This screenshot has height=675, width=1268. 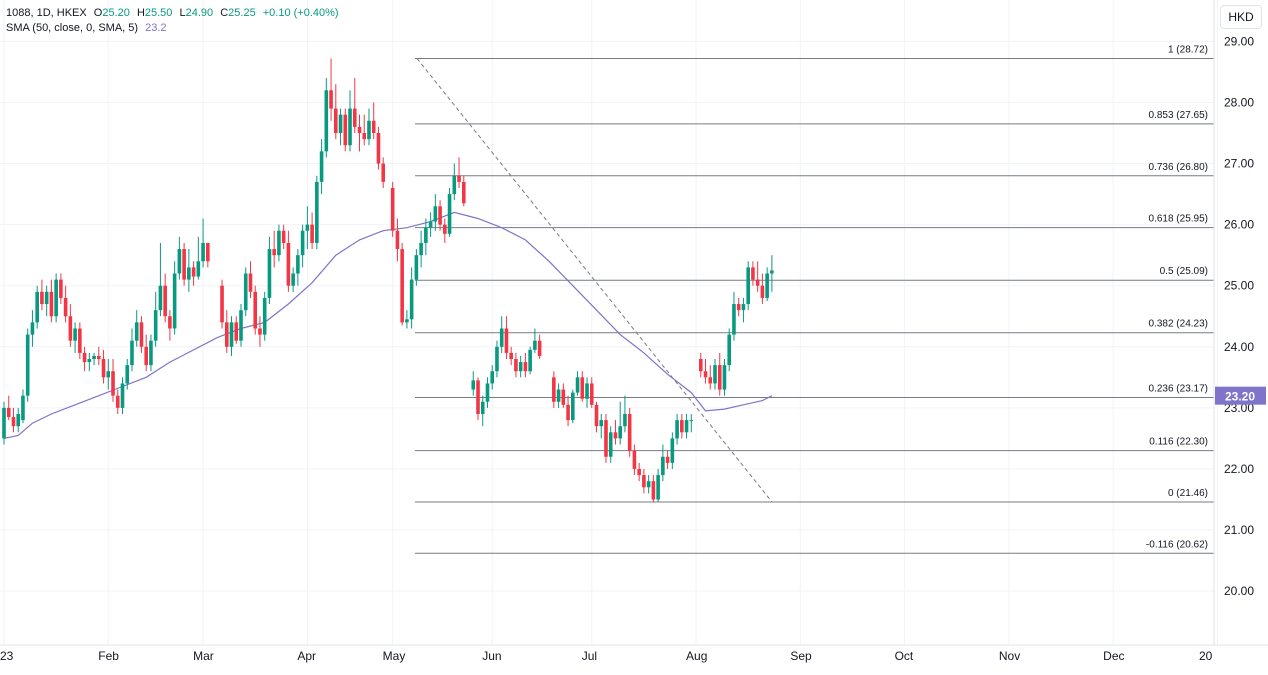 I want to click on fib-level-label: 0 (21.46), so click(x=1188, y=493).